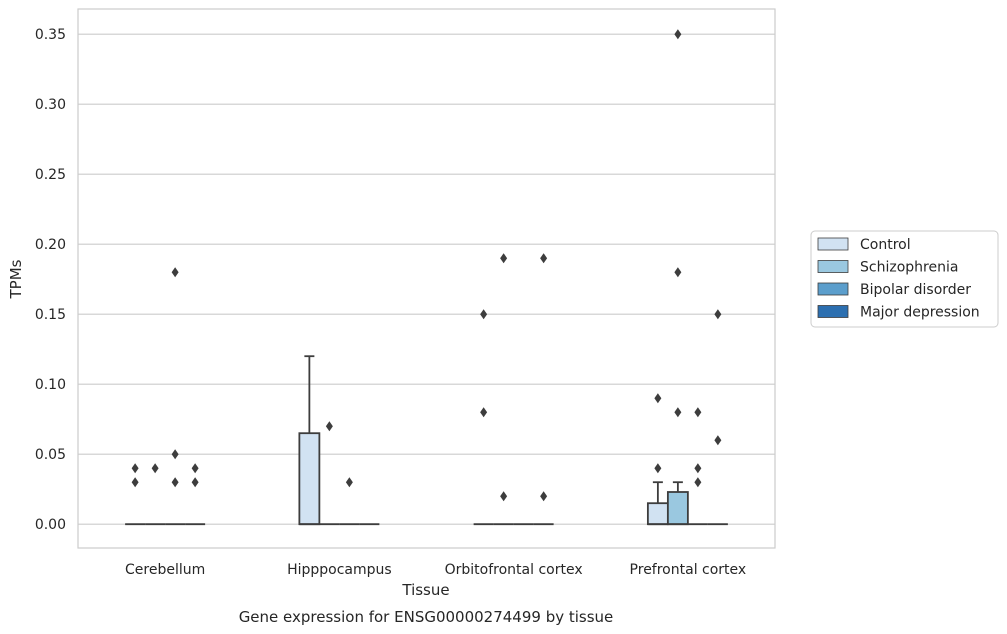 The image size is (1007, 634). What do you see at coordinates (425, 590) in the screenshot?
I see `x-axis-title: Tissue` at bounding box center [425, 590].